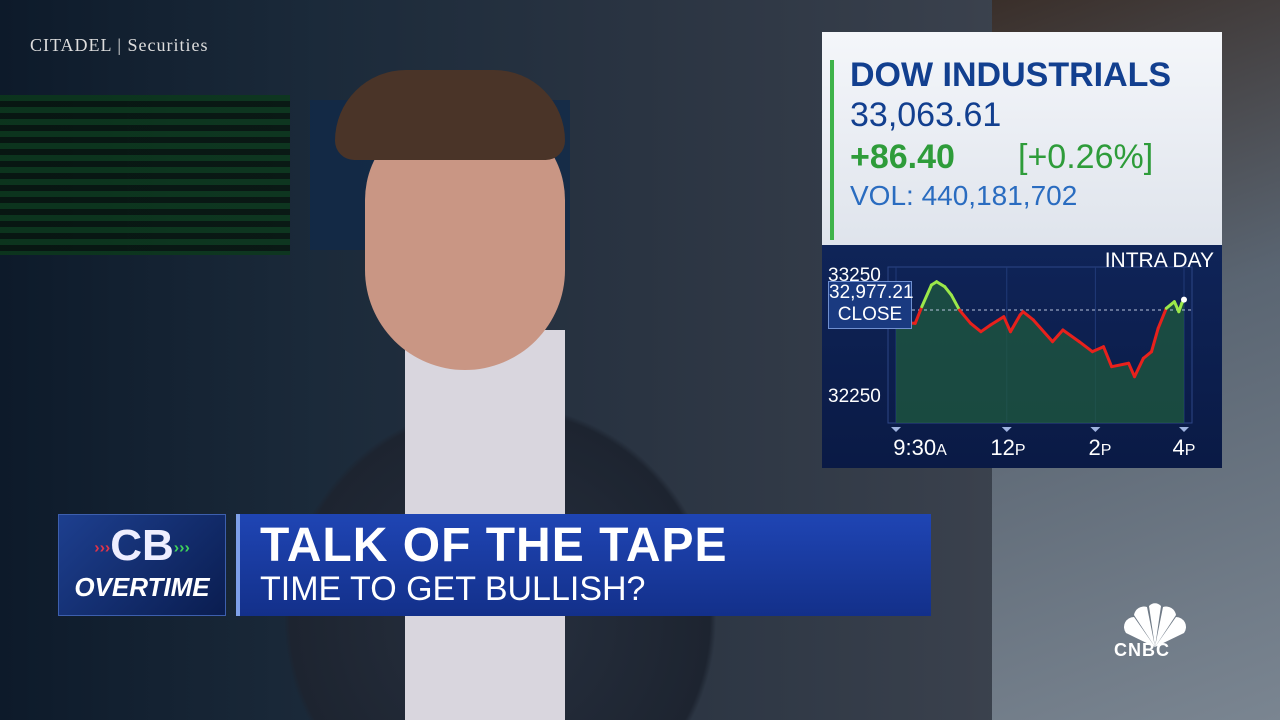 The height and width of the screenshot is (720, 1280). Describe the element at coordinates (1159, 260) in the screenshot. I see `chart-title: INTRA DAY` at that location.